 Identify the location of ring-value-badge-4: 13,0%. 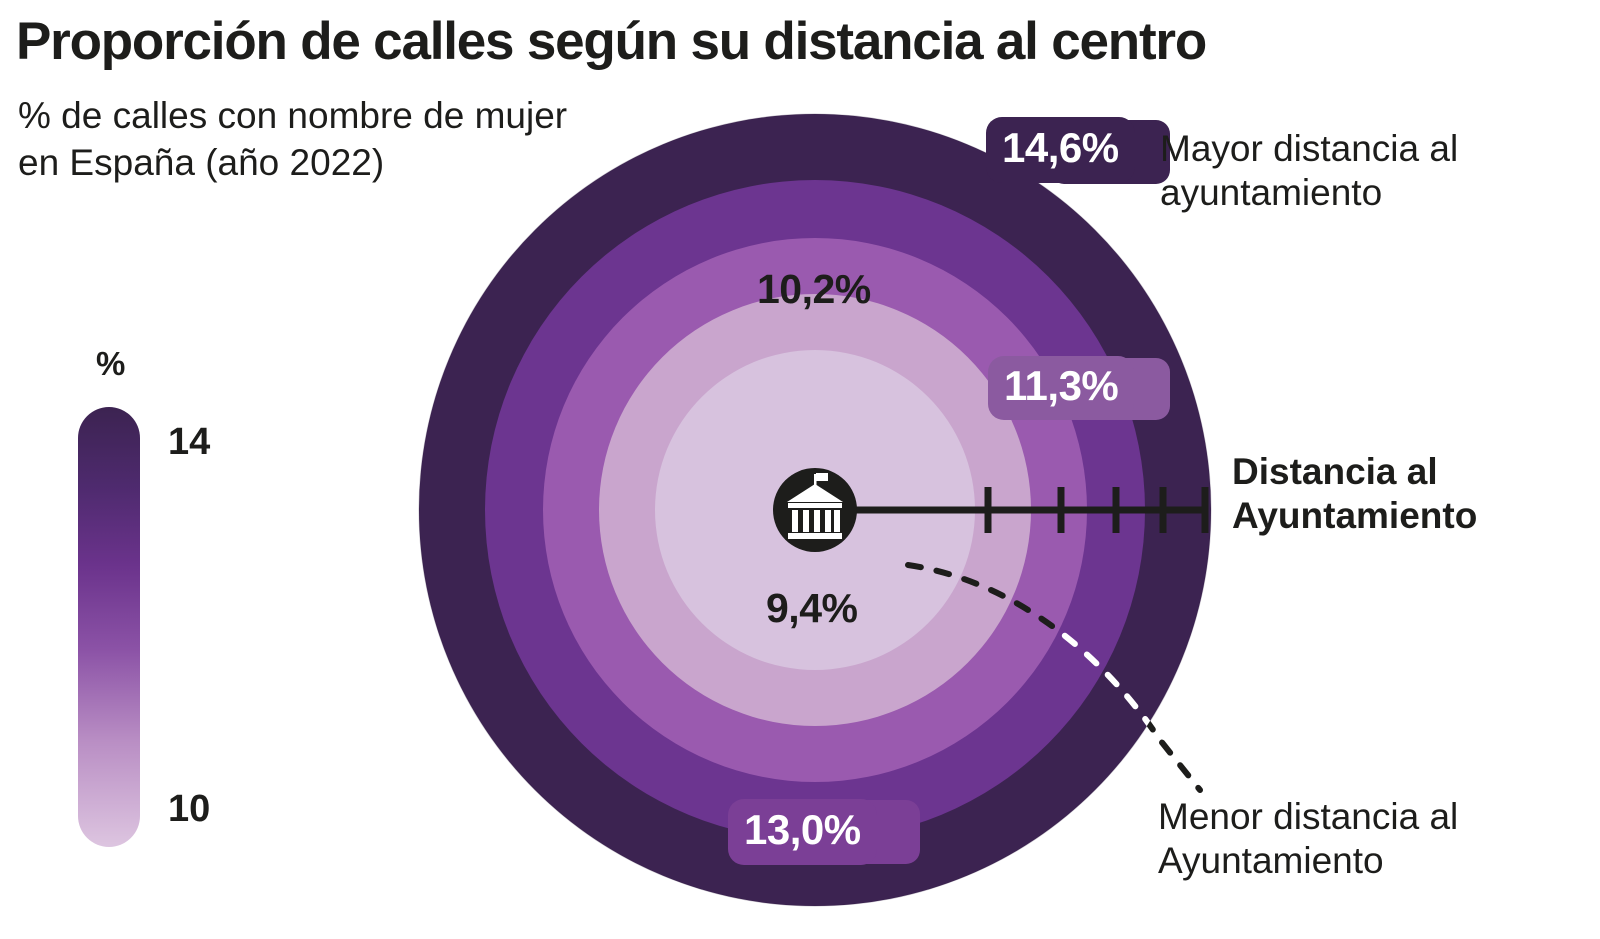
(802, 832).